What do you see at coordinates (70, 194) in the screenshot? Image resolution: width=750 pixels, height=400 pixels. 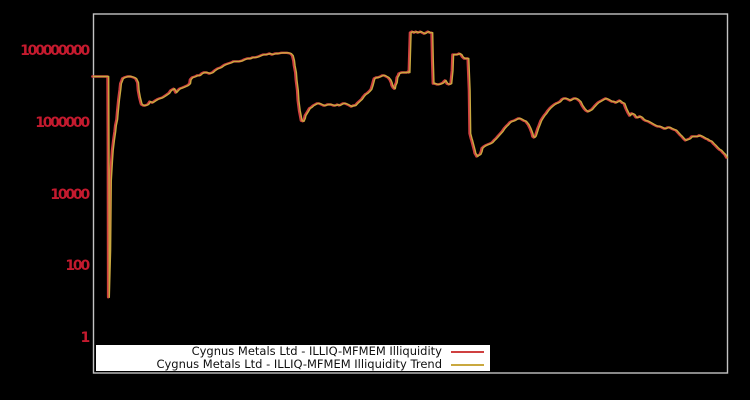 I see `y-tick-label-1e4: 10000` at bounding box center [70, 194].